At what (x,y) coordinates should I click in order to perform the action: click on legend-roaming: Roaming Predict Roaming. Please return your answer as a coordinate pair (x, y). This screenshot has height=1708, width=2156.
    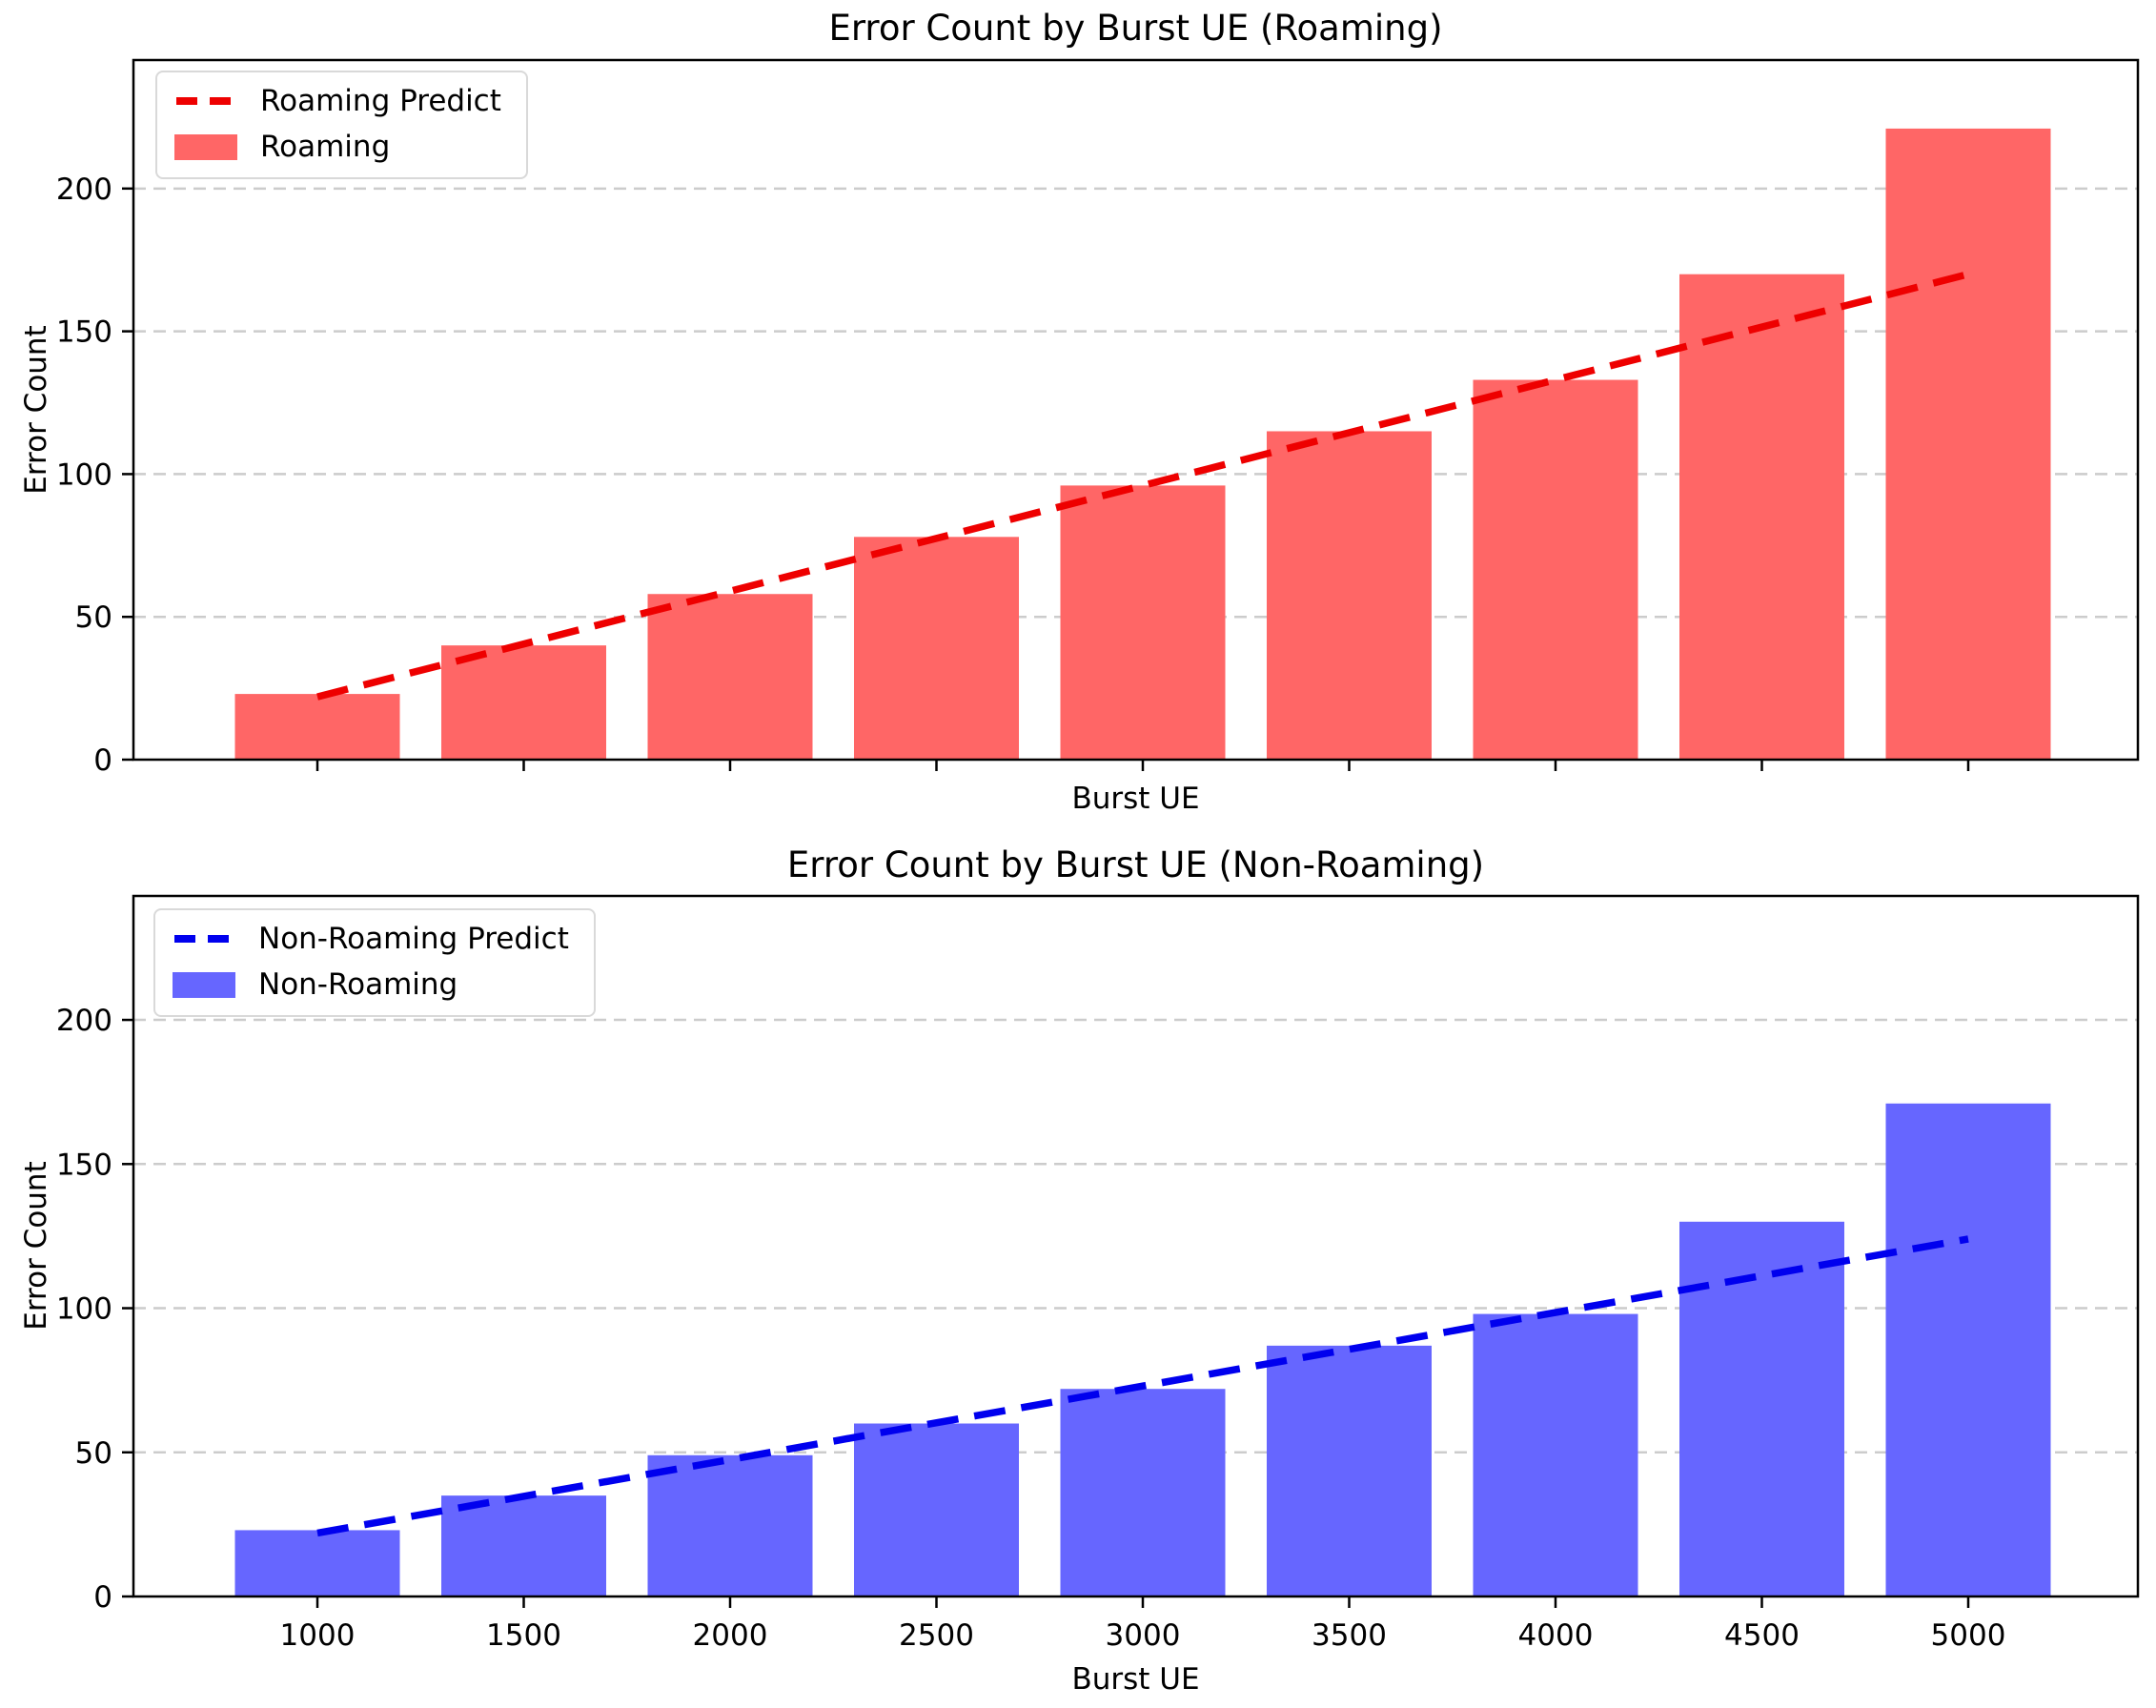
    Looking at the image, I should click on (341, 125).